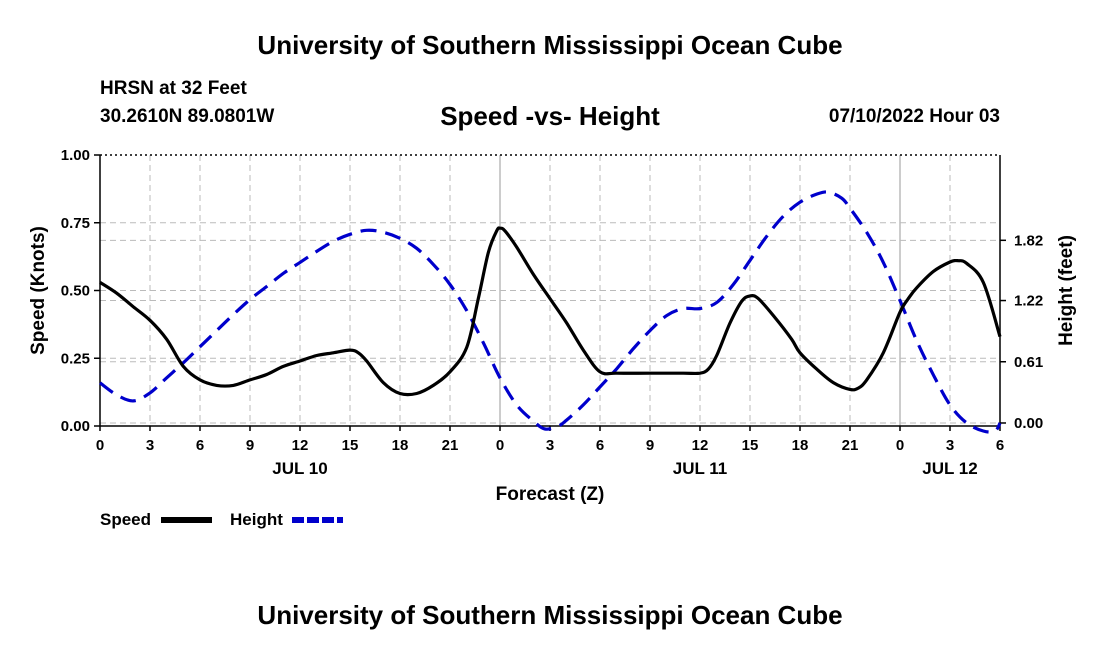  What do you see at coordinates (299, 468) in the screenshot?
I see `date-label: JUL 10` at bounding box center [299, 468].